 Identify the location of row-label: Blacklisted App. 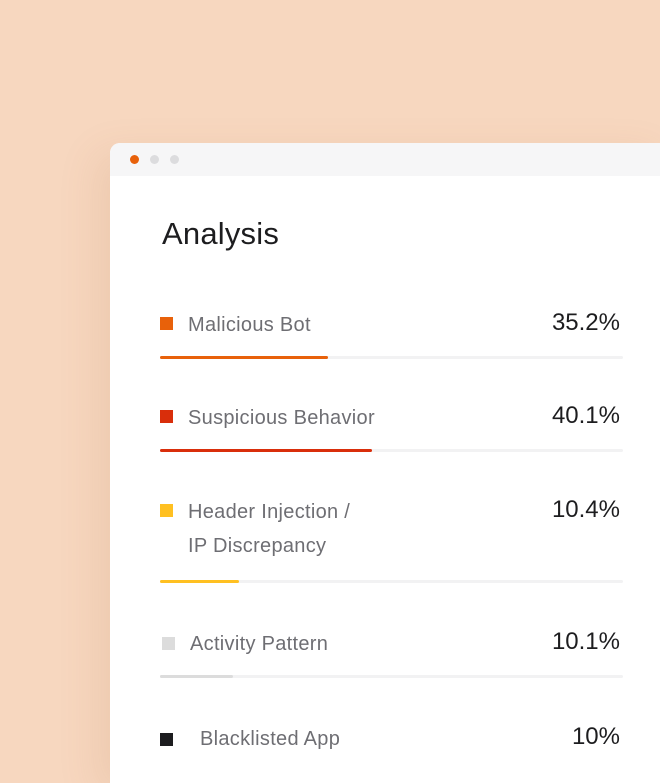
(270, 739).